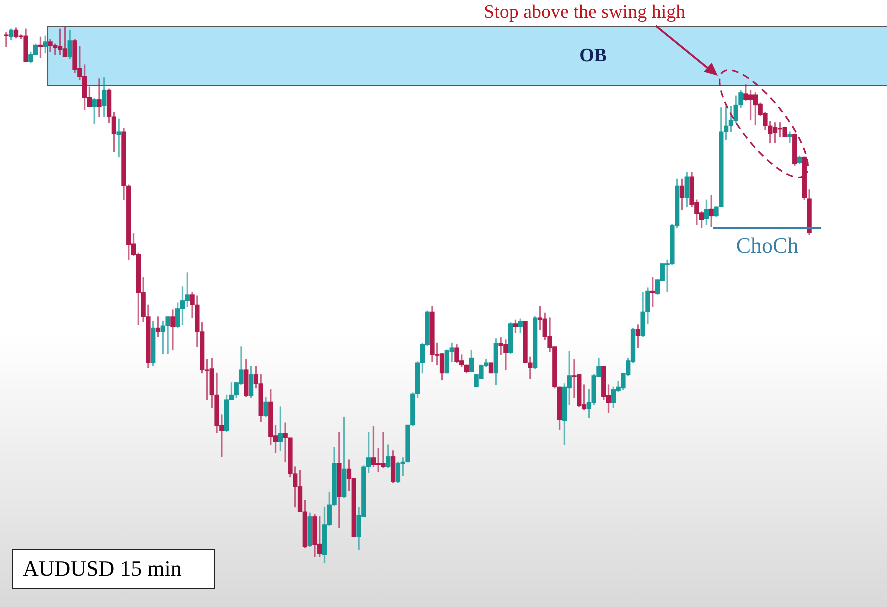  Describe the element at coordinates (113, 569) in the screenshot. I see `text: AUDUSD 15 min` at that location.